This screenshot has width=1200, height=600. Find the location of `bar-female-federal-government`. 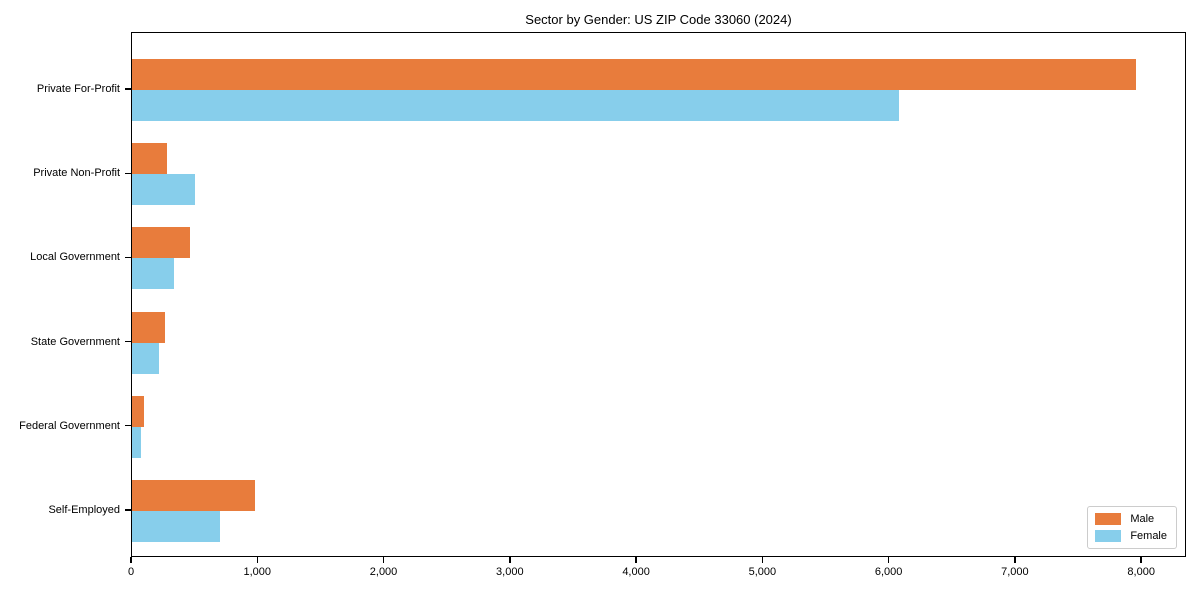

bar-female-federal-government is located at coordinates (136, 442).